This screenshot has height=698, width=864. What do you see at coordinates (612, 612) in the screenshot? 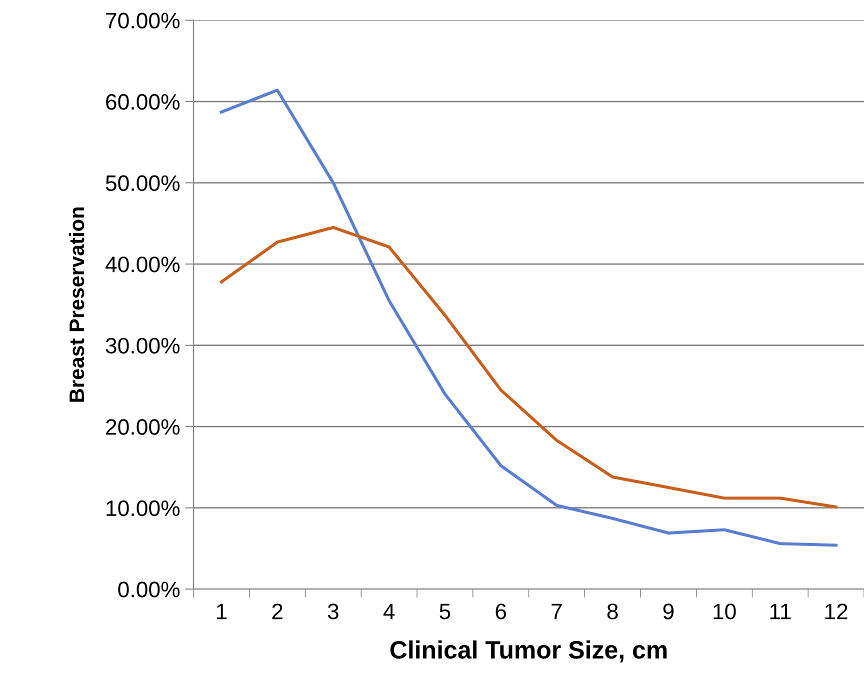
I see `x-tick-label: 8` at bounding box center [612, 612].